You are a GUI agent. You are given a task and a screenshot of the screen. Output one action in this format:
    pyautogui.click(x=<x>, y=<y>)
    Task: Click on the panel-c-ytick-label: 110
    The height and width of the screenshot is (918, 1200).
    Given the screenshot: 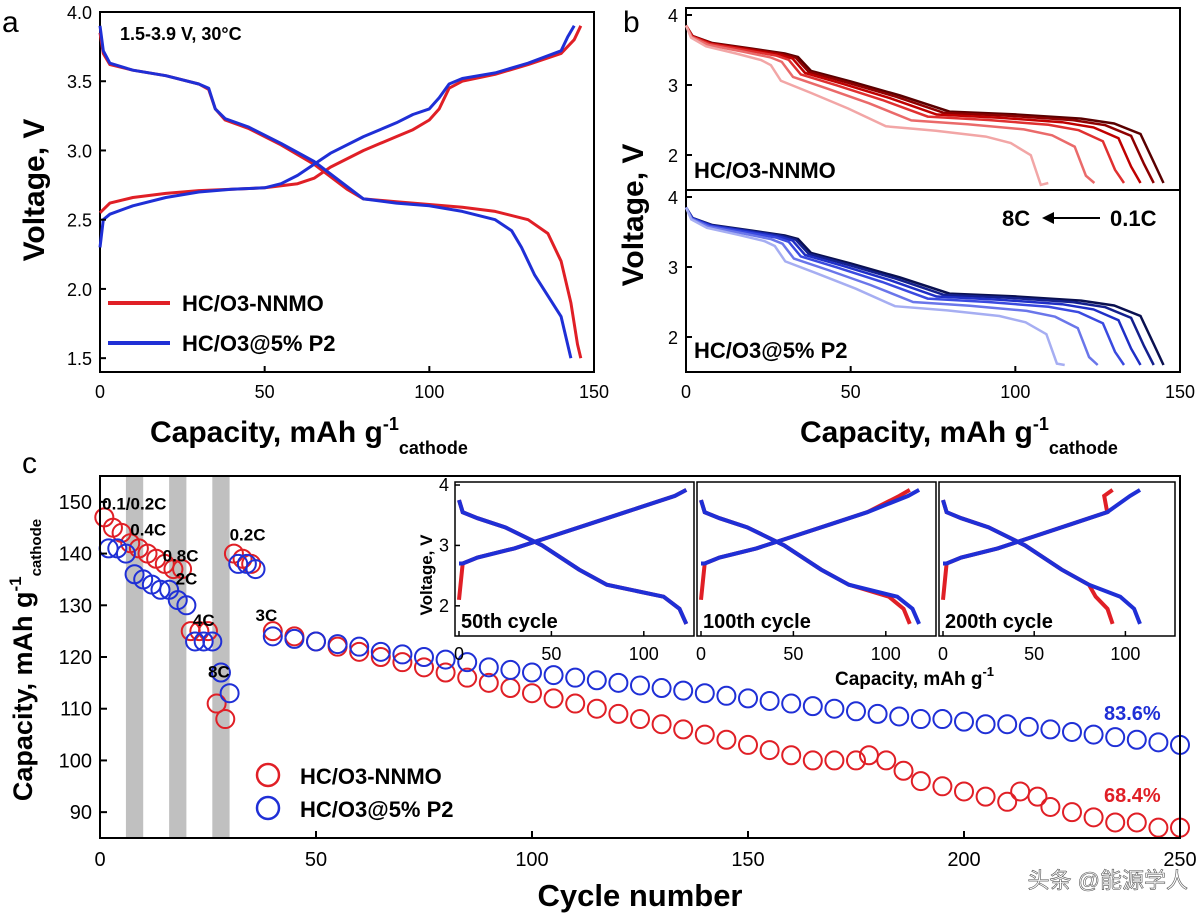 What is the action you would take?
    pyautogui.click(x=76, y=710)
    